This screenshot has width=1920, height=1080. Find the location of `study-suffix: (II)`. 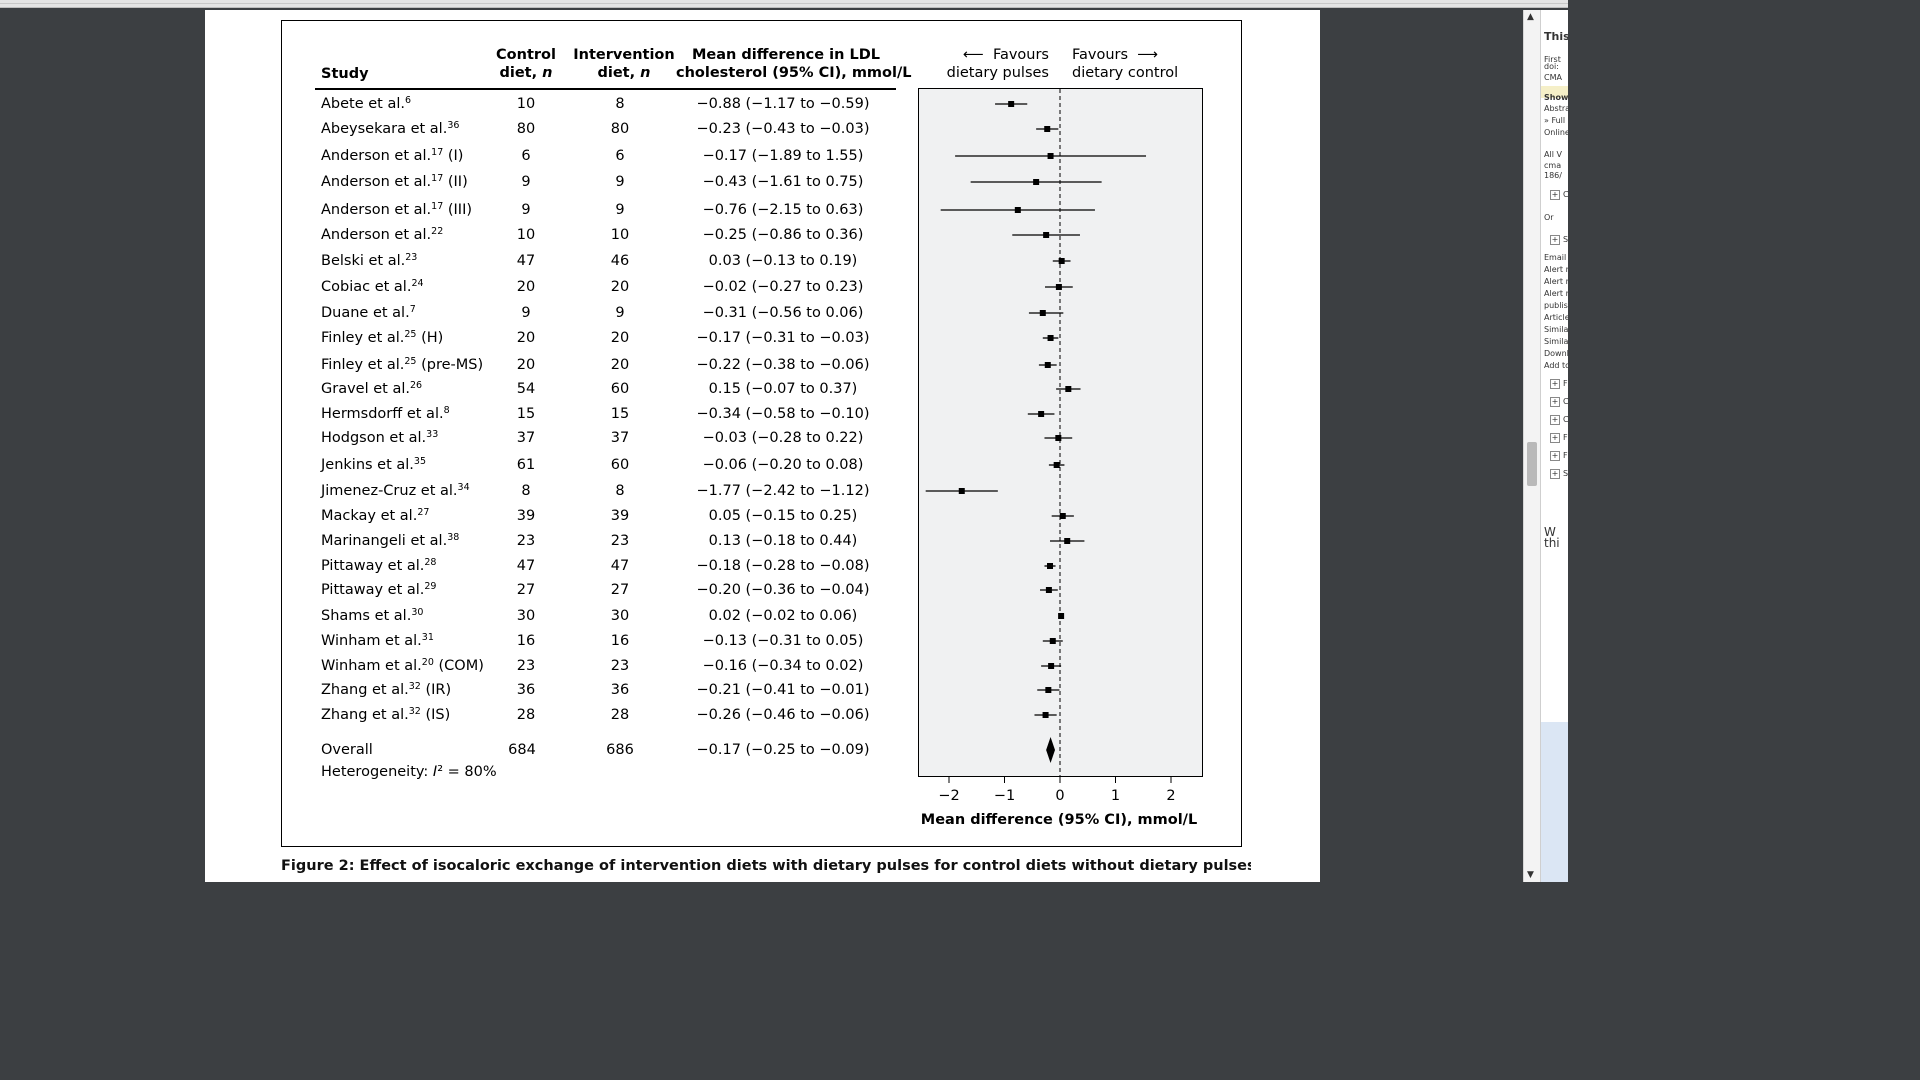

study-suffix: (II) is located at coordinates (455, 182).